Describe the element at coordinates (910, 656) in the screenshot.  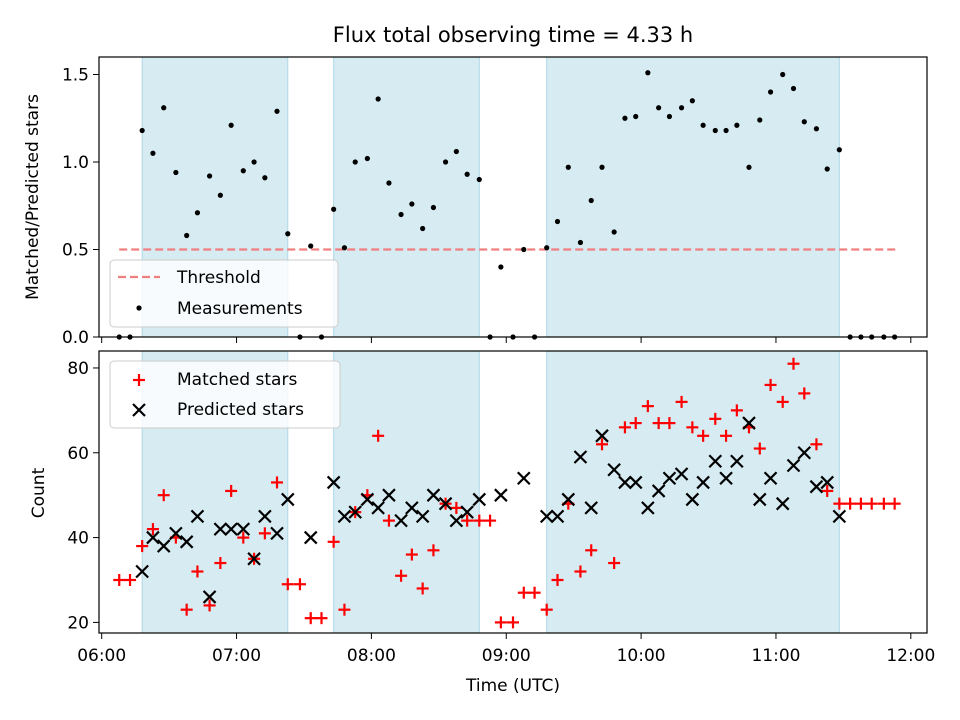
I see `x-tick-label: 12:00` at that location.